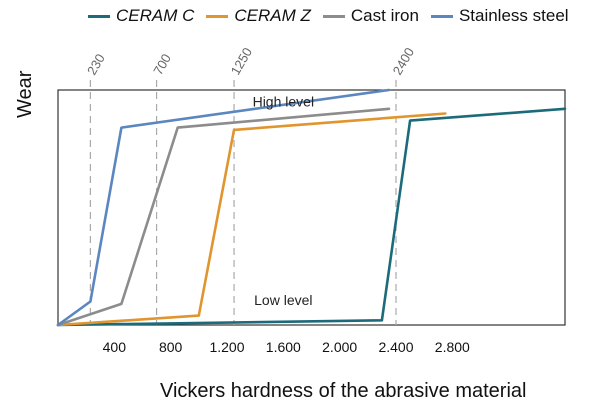 This screenshot has height=414, width=600. What do you see at coordinates (403, 61) in the screenshot?
I see `reference-line-label: 2400` at bounding box center [403, 61].